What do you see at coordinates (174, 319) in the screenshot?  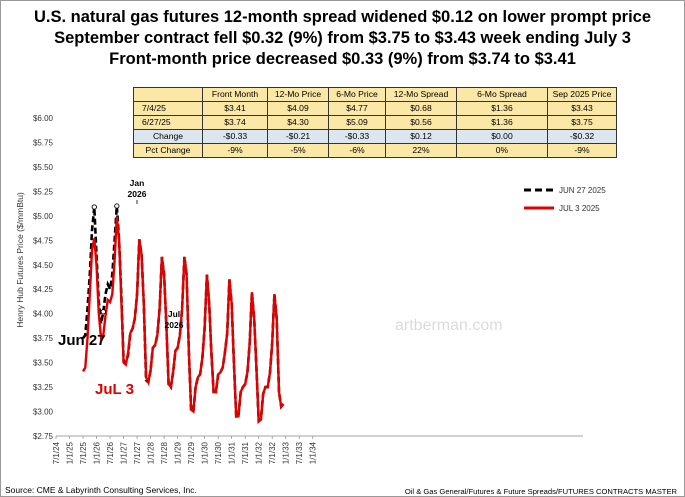 I see `annotation-jul2026: Jul 2026` at bounding box center [174, 319].